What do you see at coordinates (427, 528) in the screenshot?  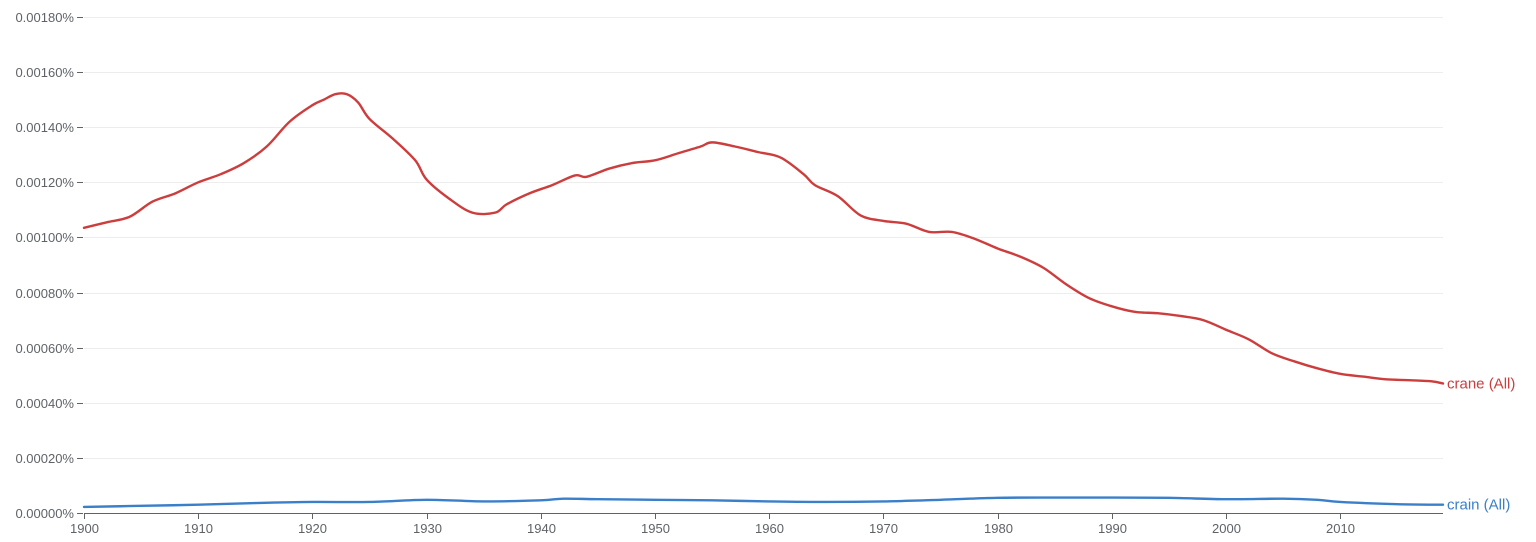 I see `x-tick-label: 1930` at bounding box center [427, 528].